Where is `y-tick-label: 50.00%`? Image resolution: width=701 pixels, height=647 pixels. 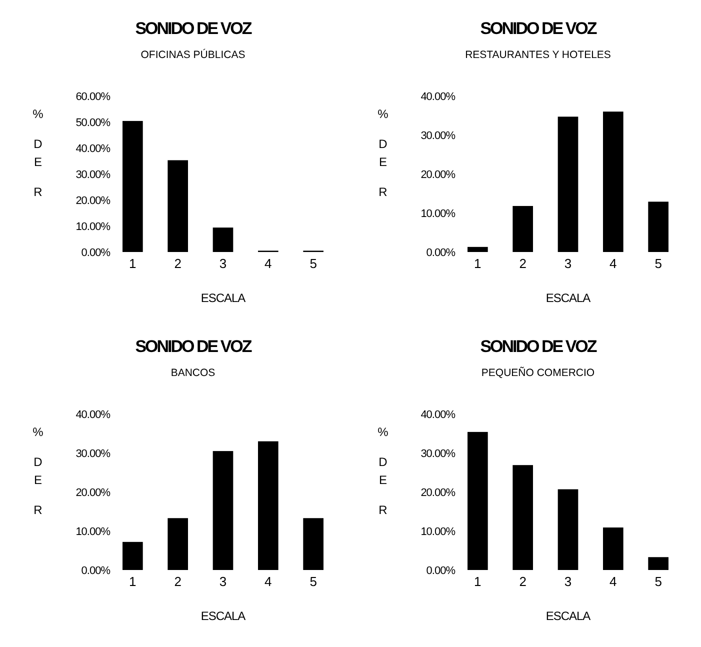
y-tick-label: 50.00% is located at coordinates (93, 122).